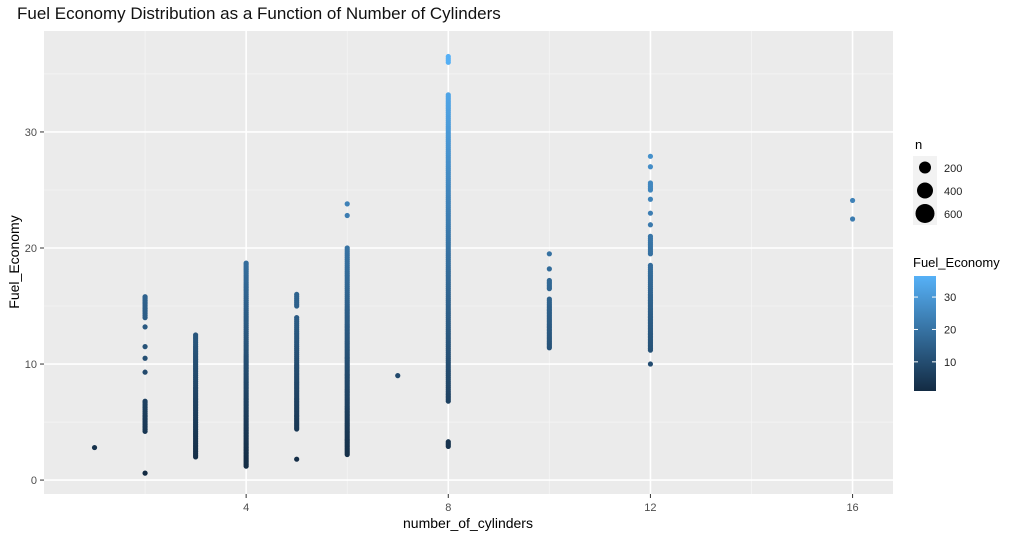 The image size is (1025, 538). Describe the element at coordinates (650, 508) in the screenshot. I see `x-tick-label: 12` at that location.